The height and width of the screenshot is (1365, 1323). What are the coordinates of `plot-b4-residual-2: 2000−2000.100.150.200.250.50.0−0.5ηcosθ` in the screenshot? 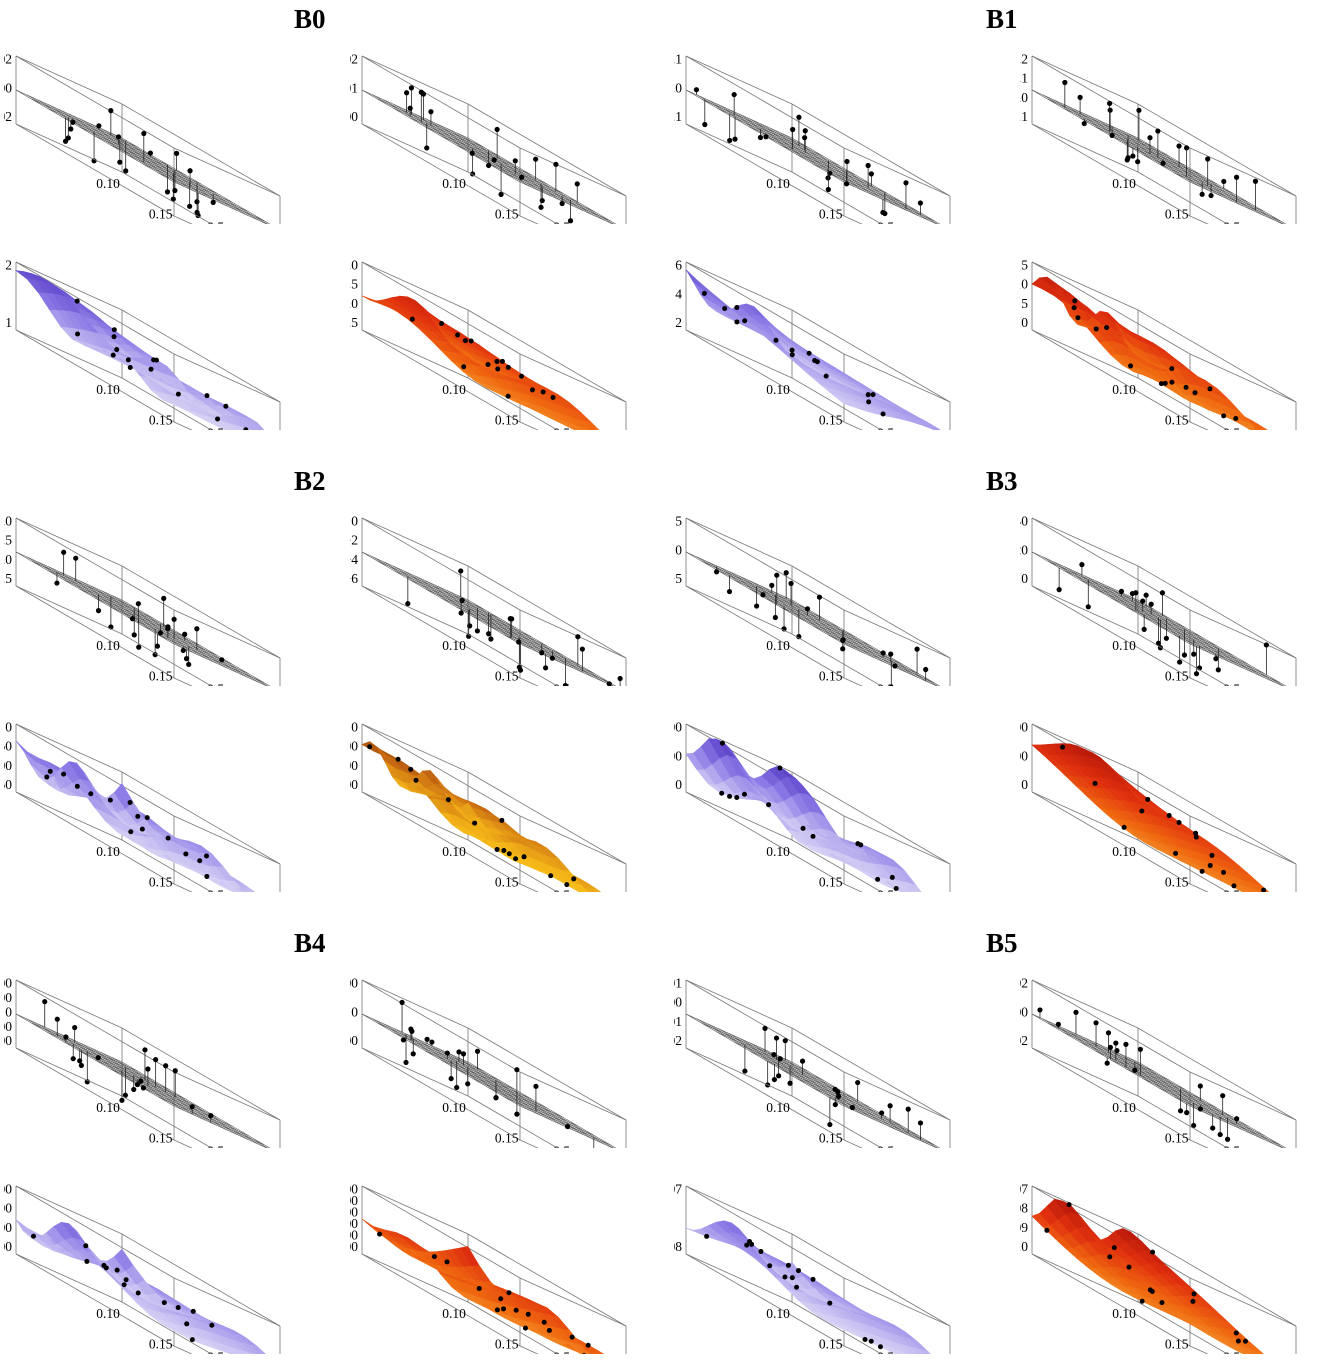 It's located at (495, 1058).